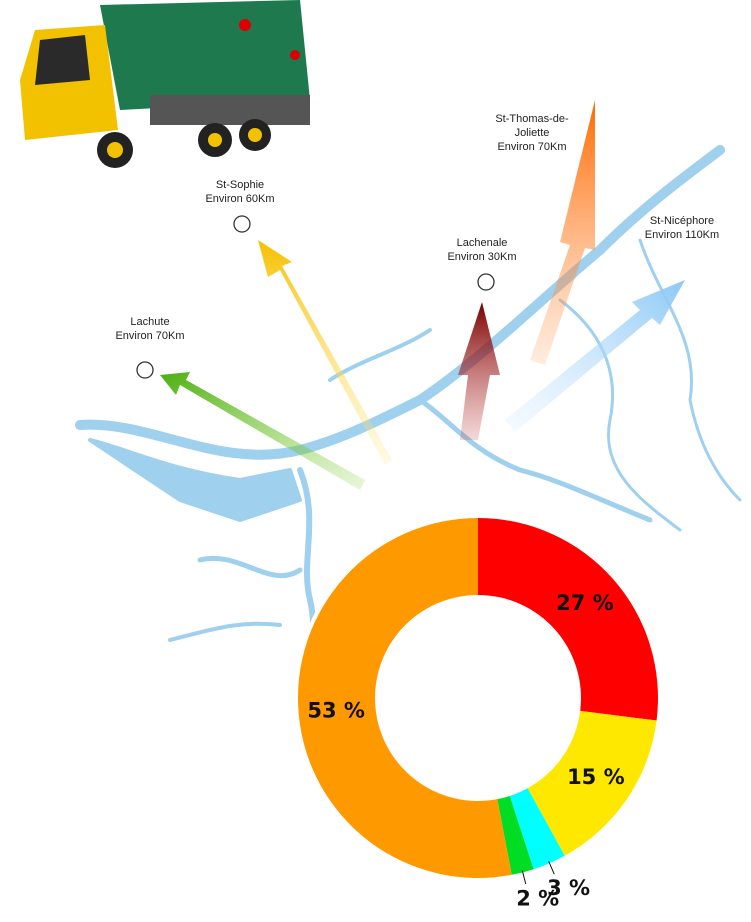 This screenshot has height=922, width=751. I want to click on data-label: 27 %, so click(585, 603).